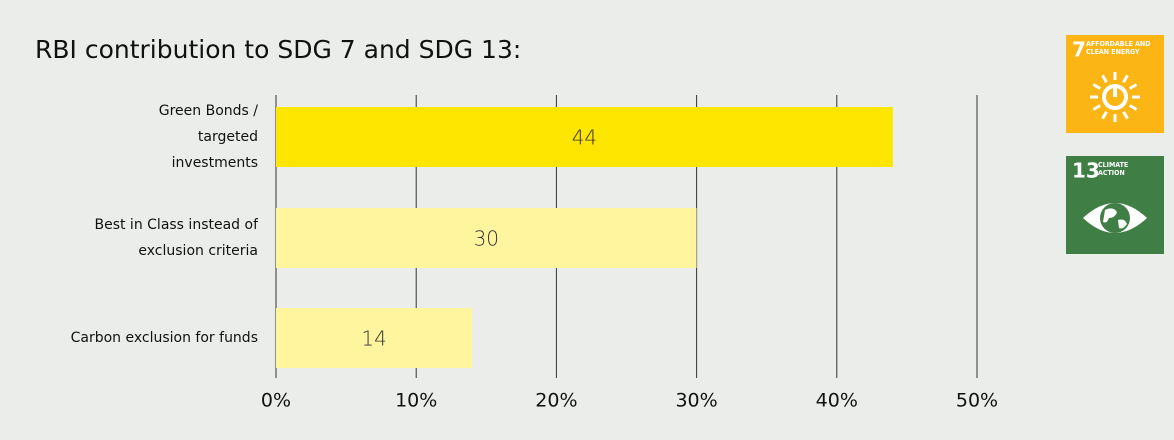 The height and width of the screenshot is (440, 1174). I want to click on category-label-box: Green Bonds / targeted investments, so click(208, 137).